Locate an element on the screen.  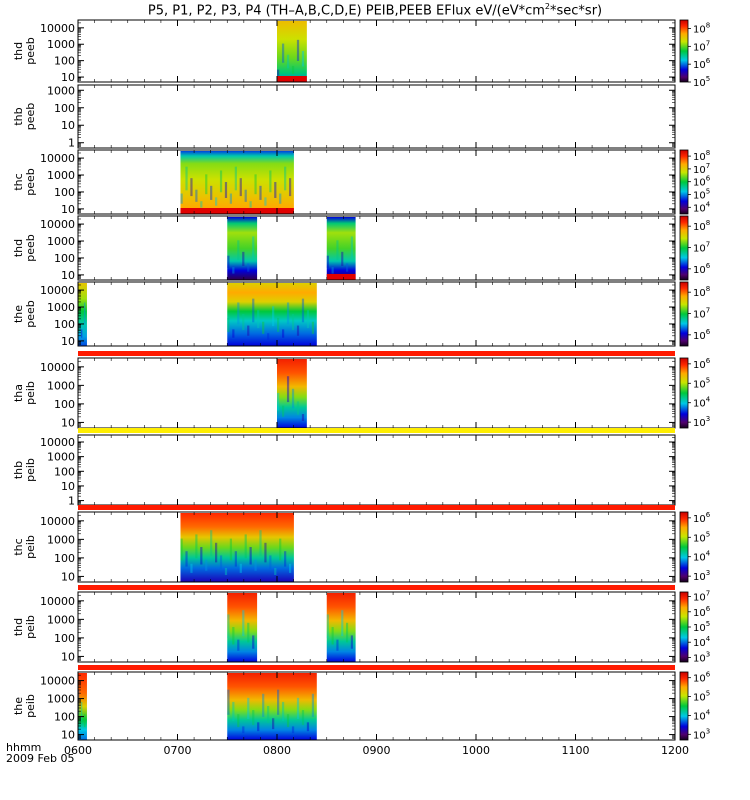
panel-label-product: peeb is located at coordinates (30, 182).